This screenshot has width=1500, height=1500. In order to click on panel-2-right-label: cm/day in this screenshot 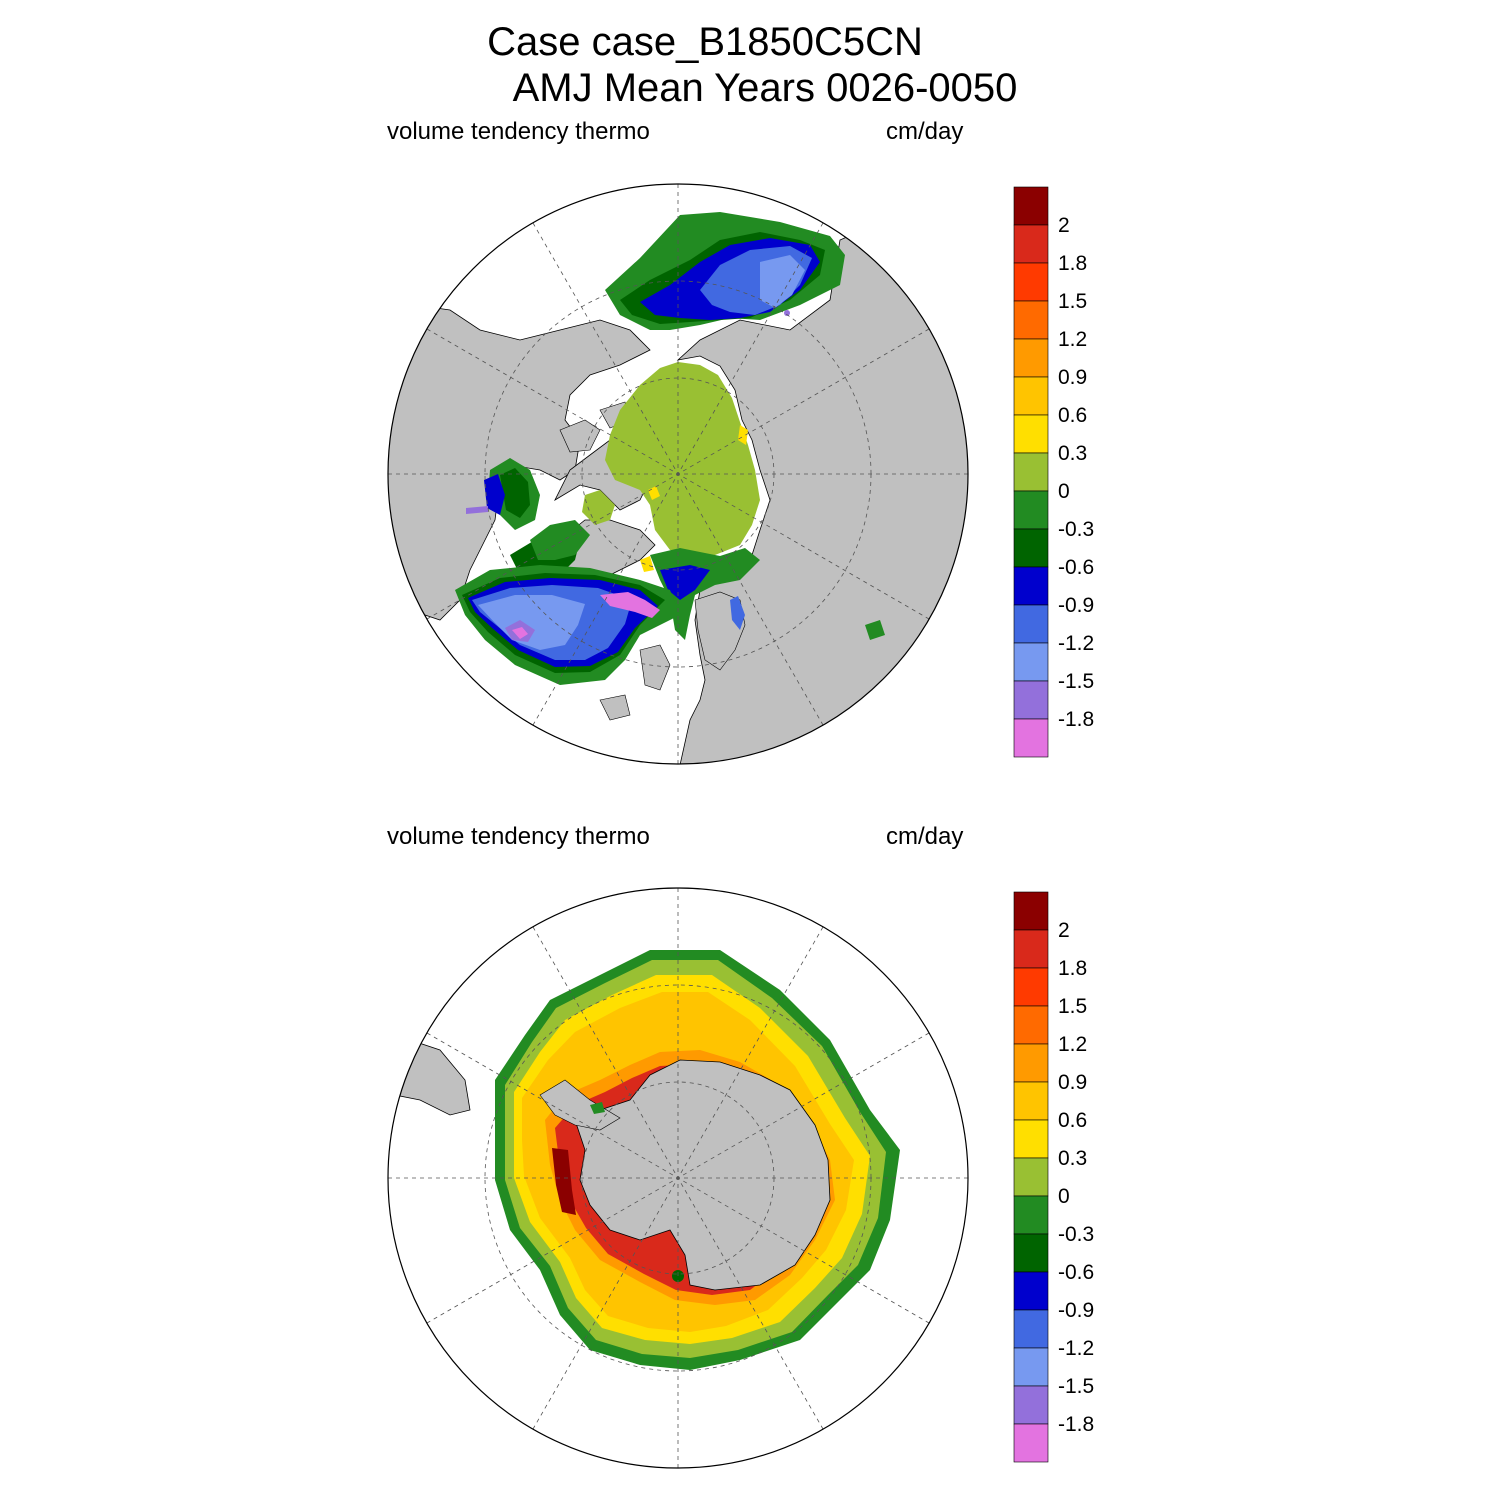, I will do `click(925, 836)`.